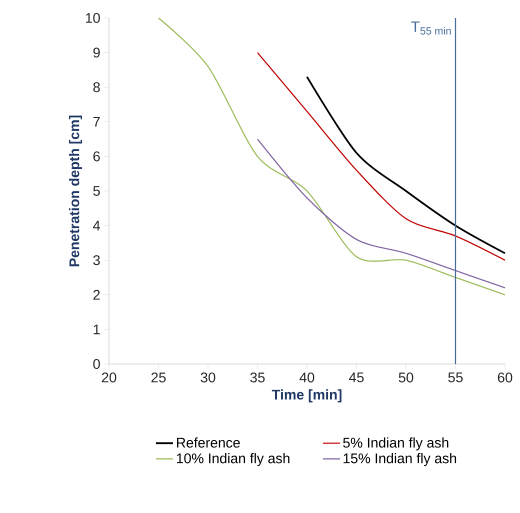 Image resolution: width=520 pixels, height=513 pixels. Describe the element at coordinates (109, 377) in the screenshot. I see `x-tick-label: 20` at that location.